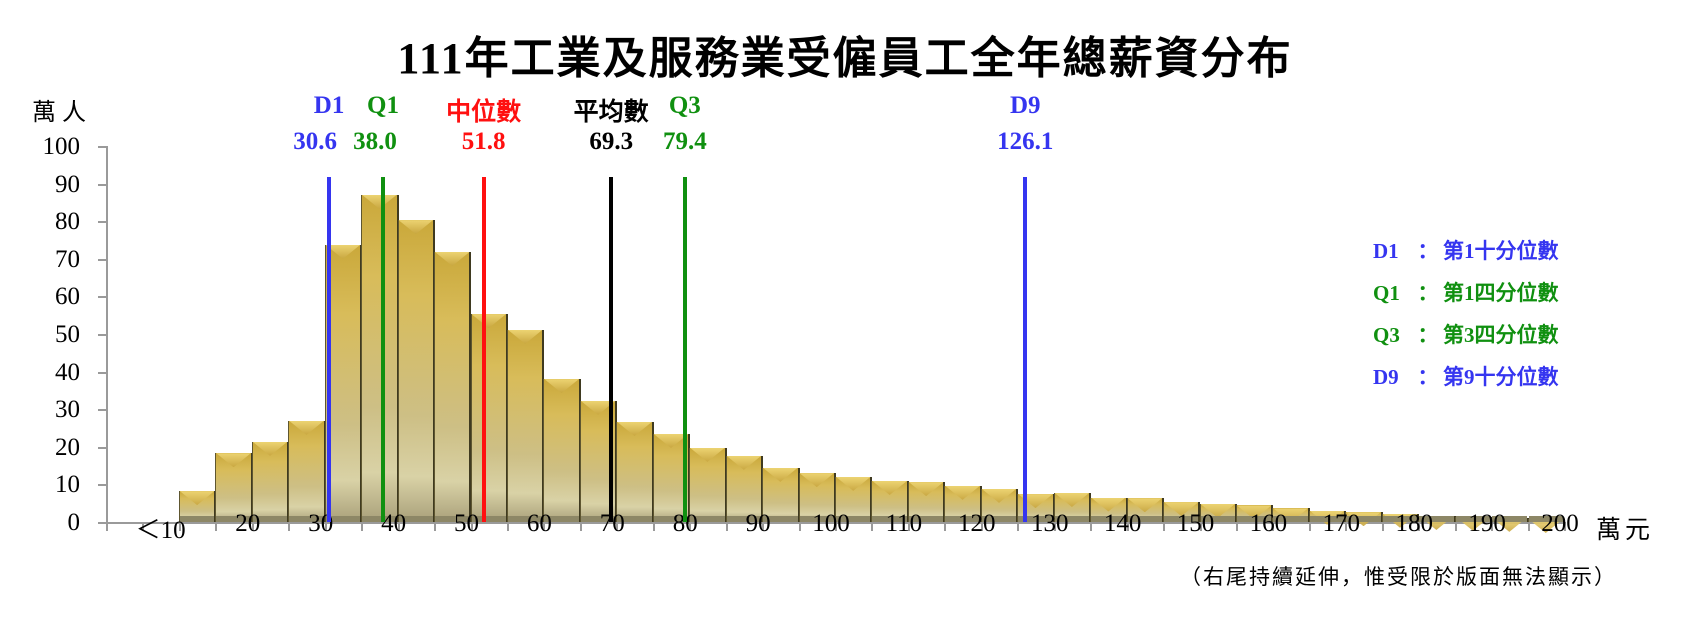  What do you see at coordinates (67, 485) in the screenshot?
I see `y-tick-label: 10` at bounding box center [67, 485].